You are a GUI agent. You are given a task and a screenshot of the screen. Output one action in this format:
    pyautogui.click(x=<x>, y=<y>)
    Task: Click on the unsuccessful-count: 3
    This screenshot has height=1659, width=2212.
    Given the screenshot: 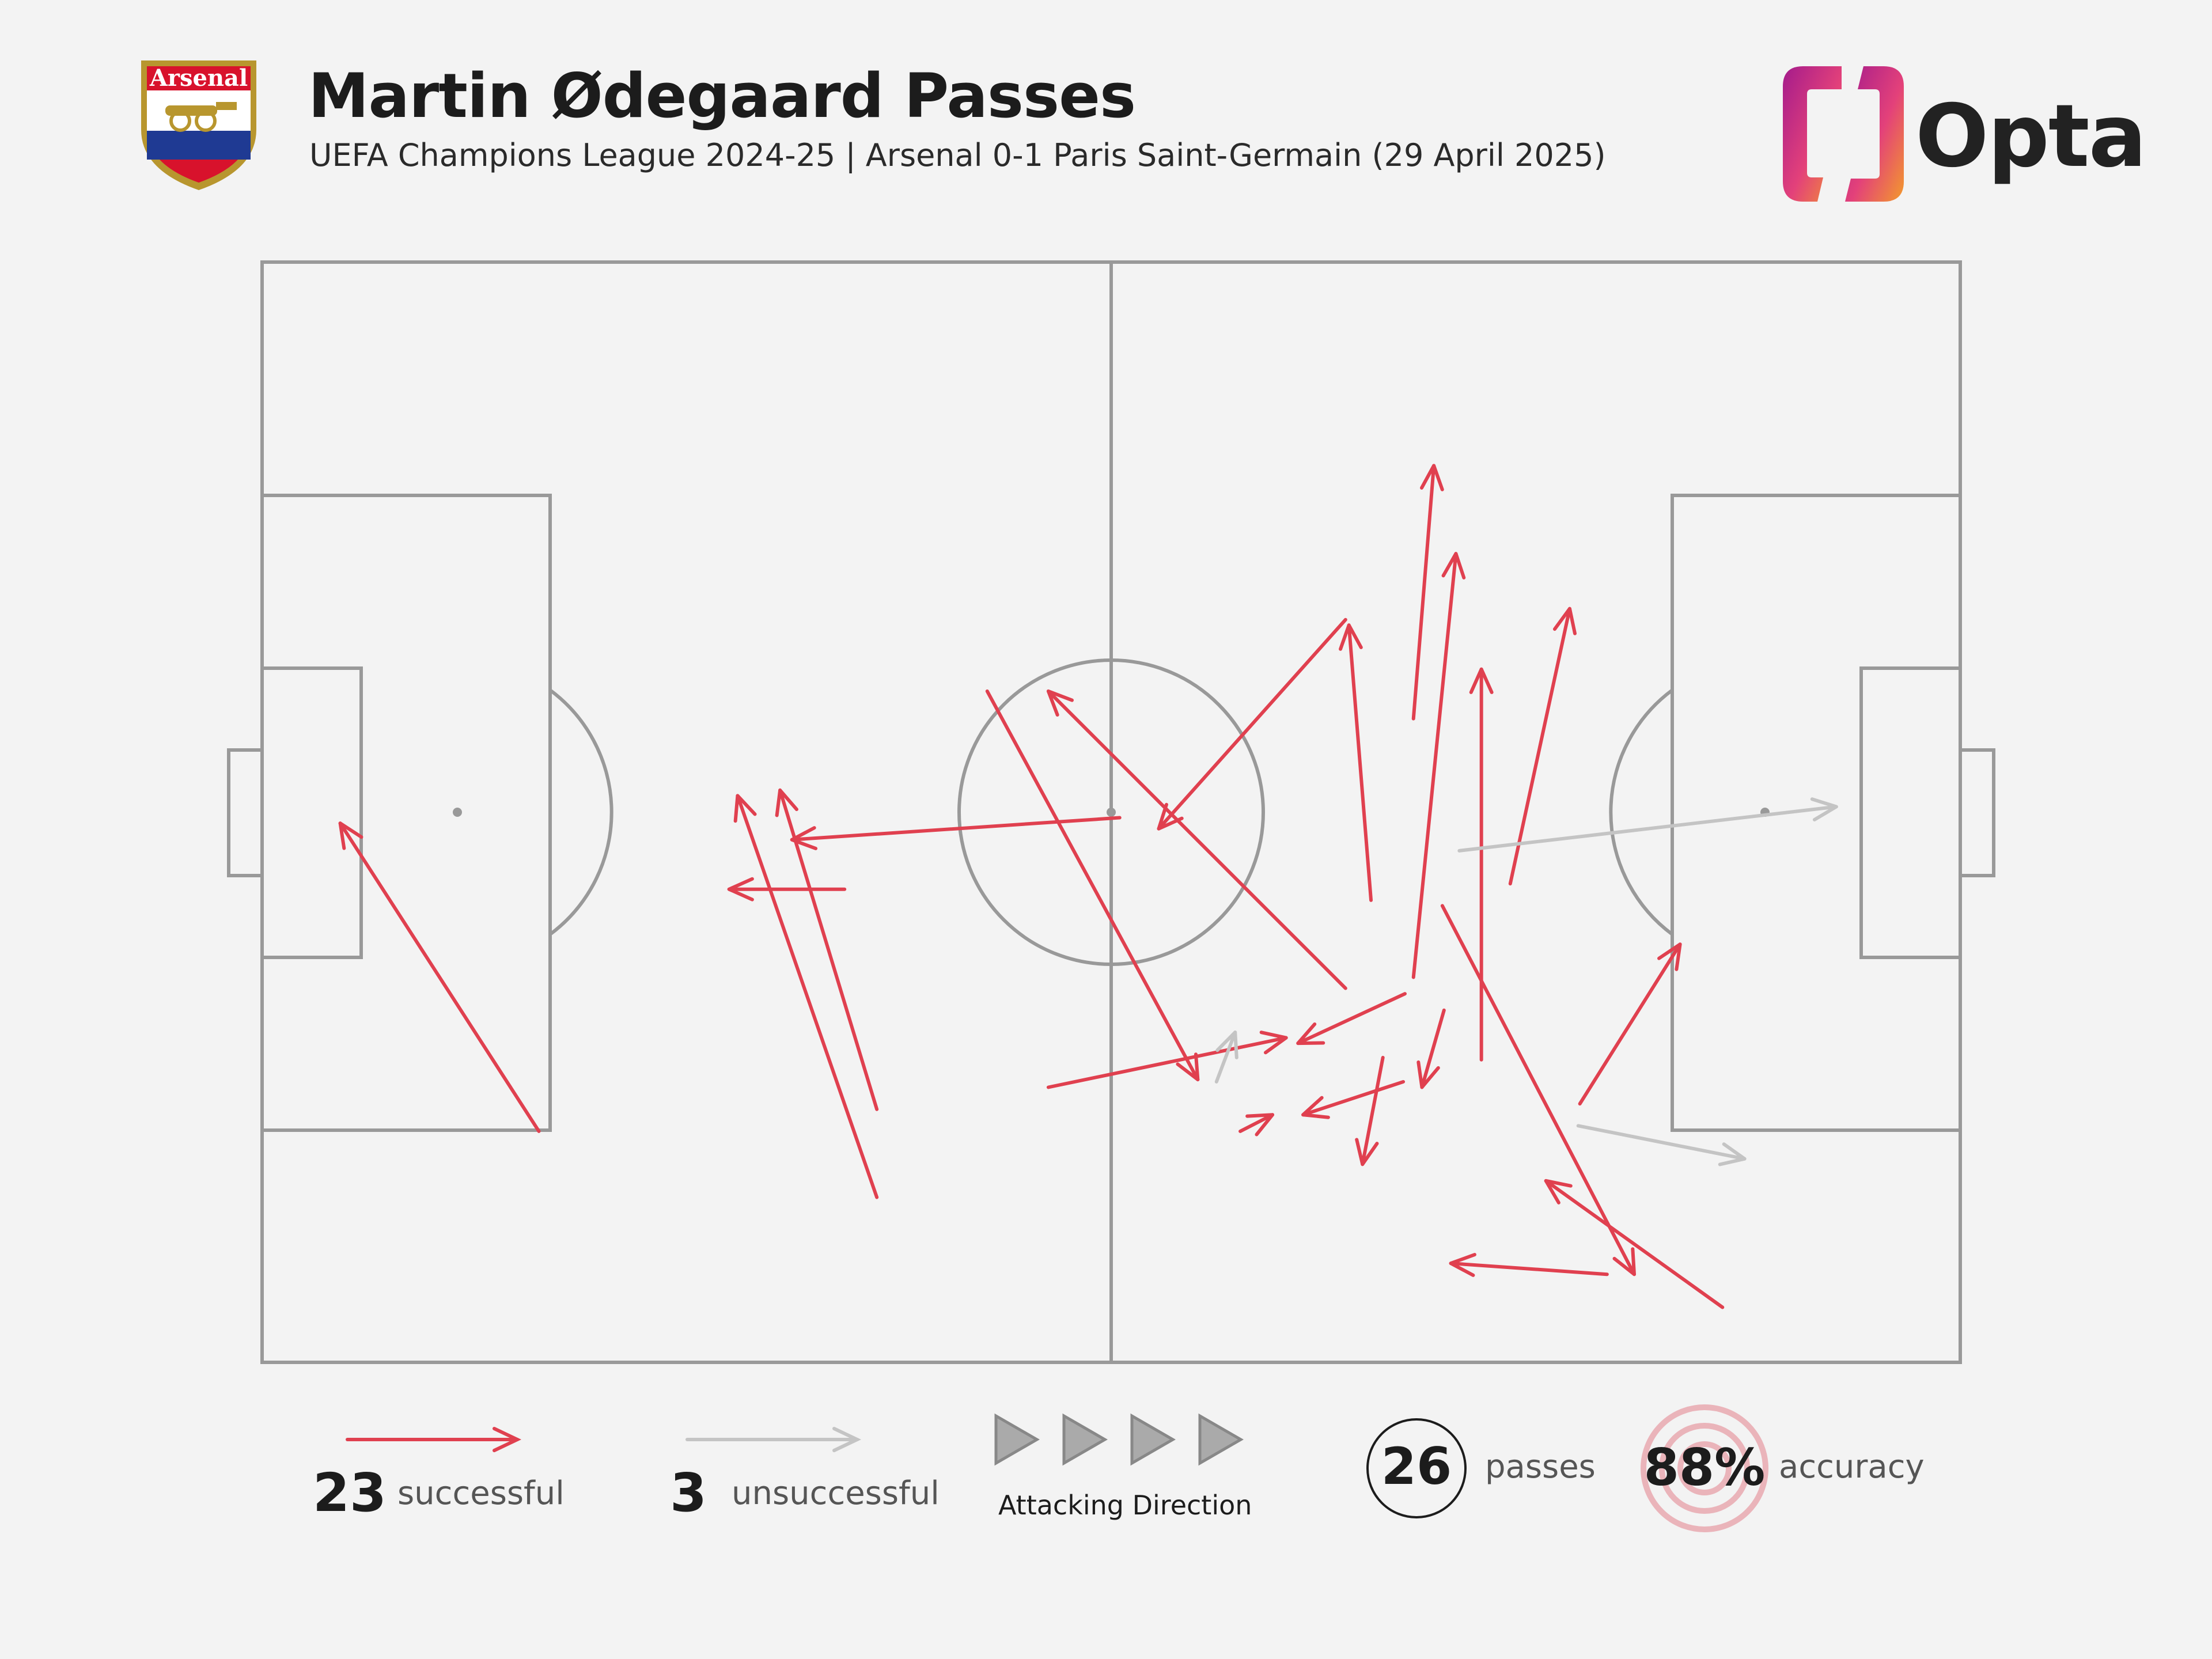 What is the action you would take?
    pyautogui.click(x=688, y=1493)
    